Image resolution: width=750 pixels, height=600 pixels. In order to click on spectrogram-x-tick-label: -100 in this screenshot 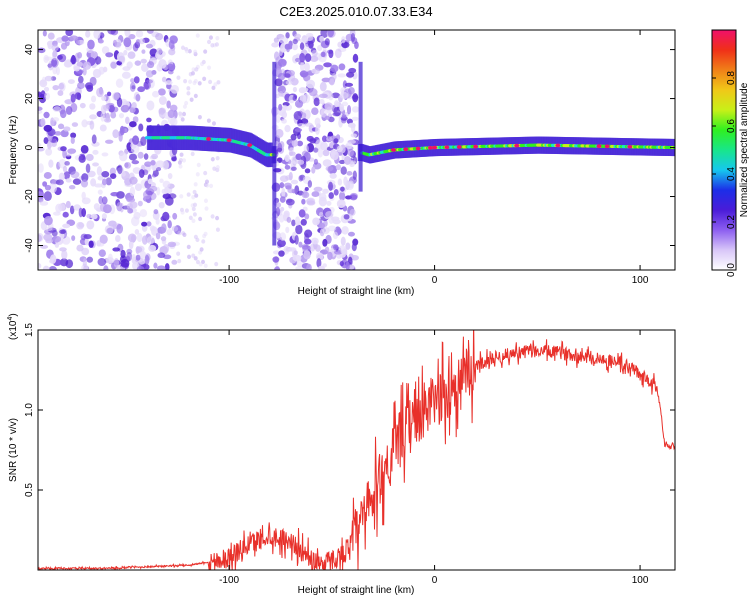, I will do `click(229, 280)`.